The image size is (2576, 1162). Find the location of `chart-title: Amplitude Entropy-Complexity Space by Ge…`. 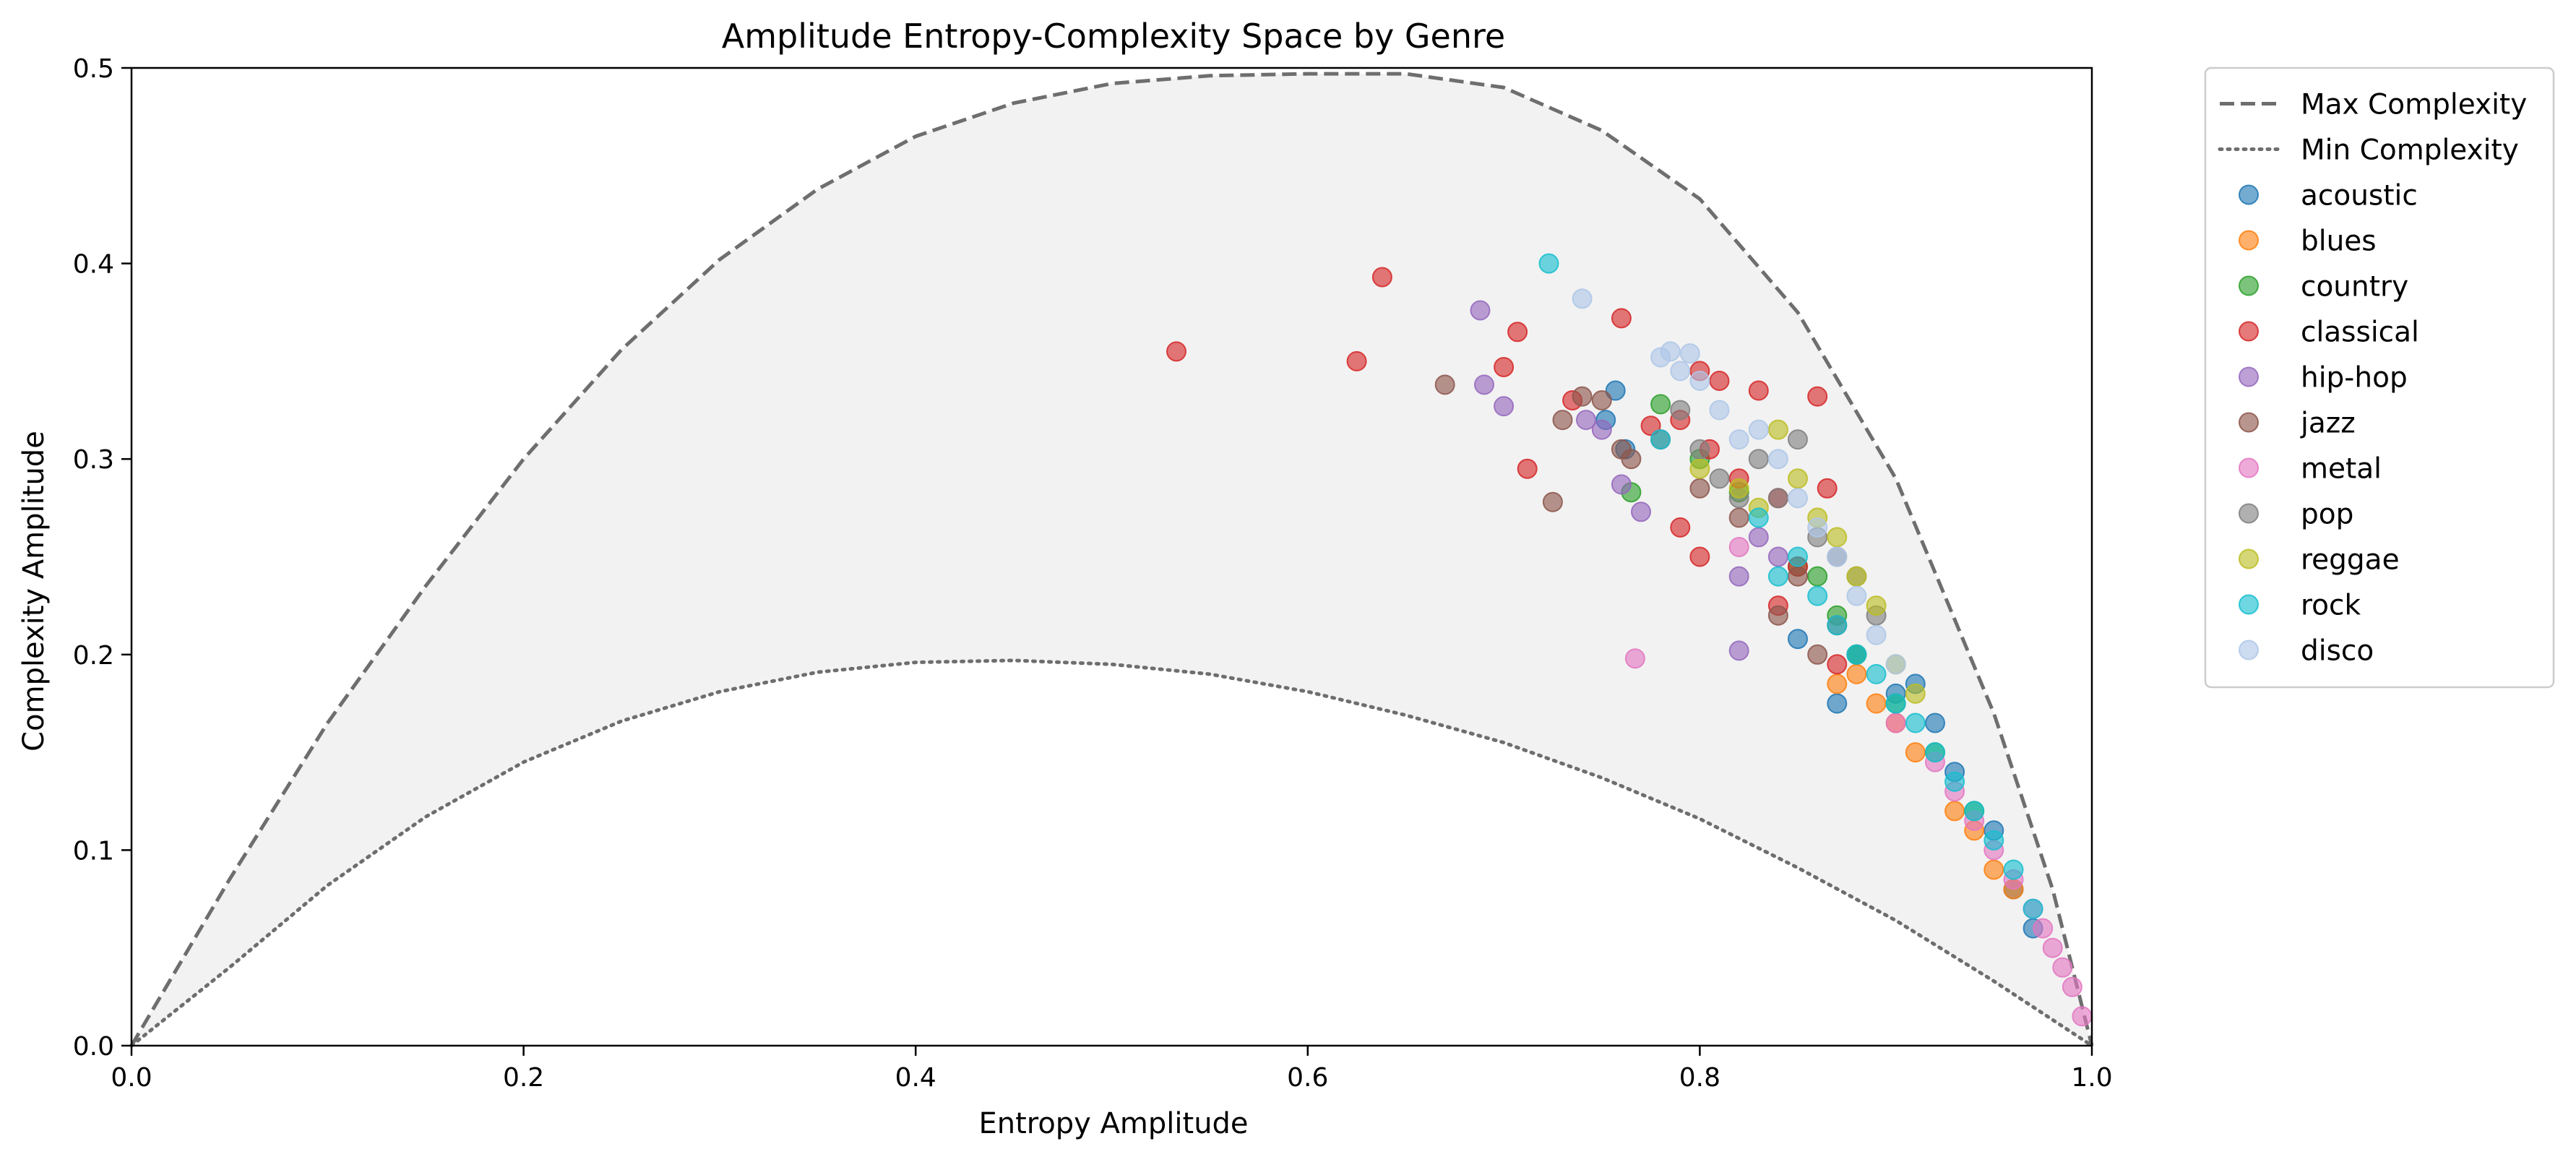

chart-title: Amplitude Entropy-Complexity Space by Ge… is located at coordinates (1113, 36).